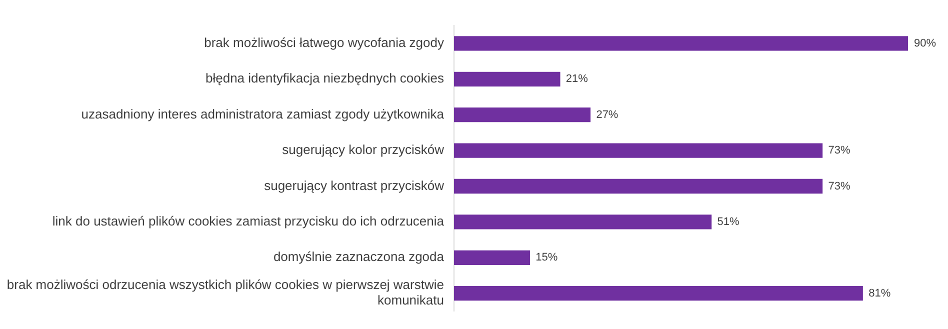 Image resolution: width=948 pixels, height=329 pixels. Describe the element at coordinates (363, 150) in the screenshot. I see `y-tick-label: sugerujący kolor przycisków` at that location.